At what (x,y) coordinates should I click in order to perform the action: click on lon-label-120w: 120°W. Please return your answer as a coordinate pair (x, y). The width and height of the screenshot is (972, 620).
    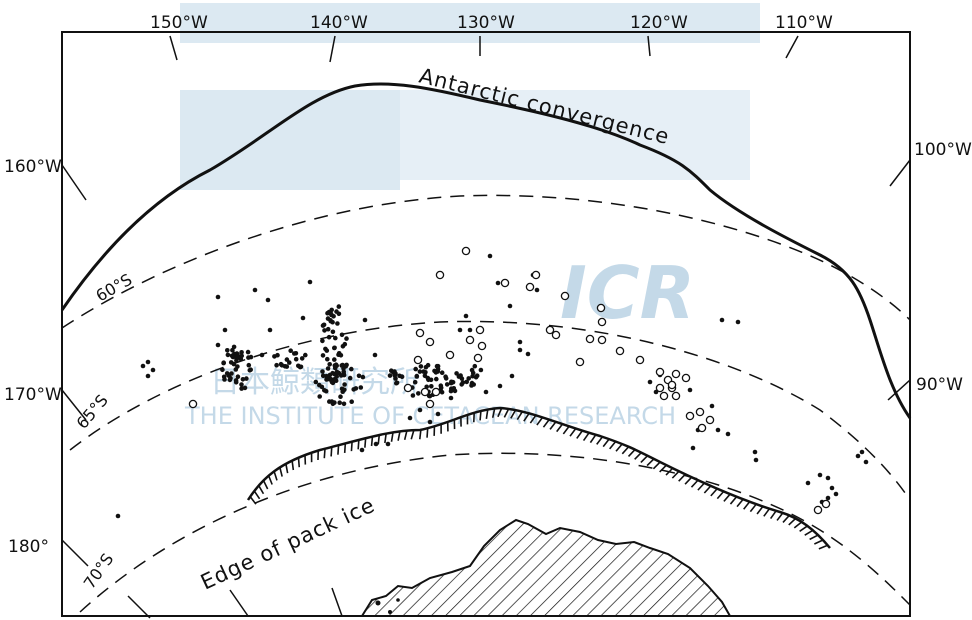
    Looking at the image, I should click on (659, 23).